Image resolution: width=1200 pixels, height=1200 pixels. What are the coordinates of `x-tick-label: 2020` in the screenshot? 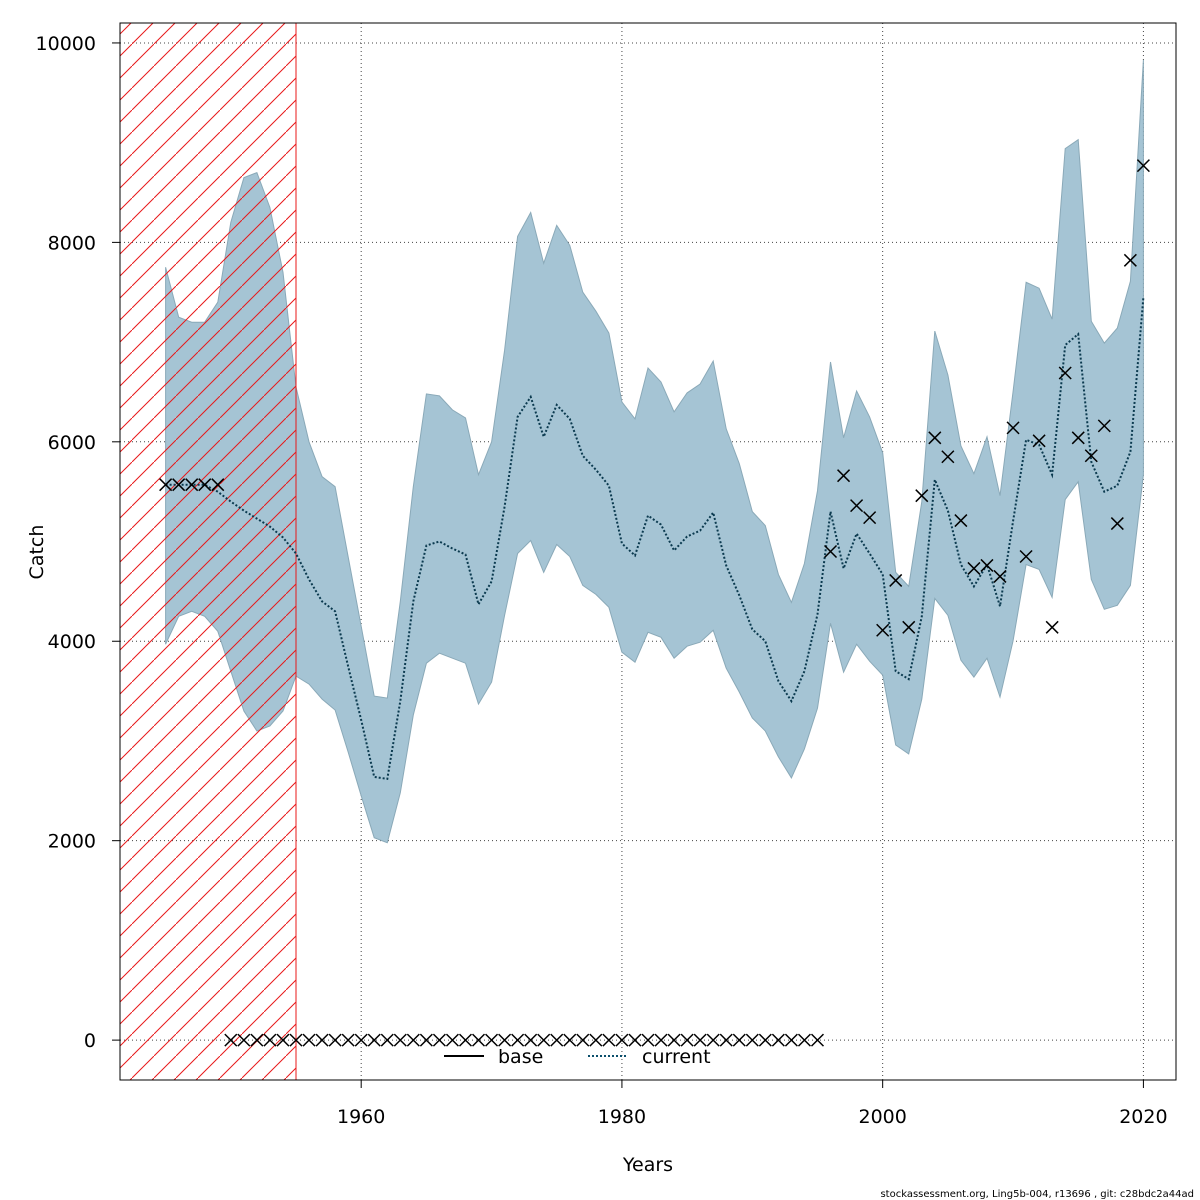 It's located at (1143, 1117).